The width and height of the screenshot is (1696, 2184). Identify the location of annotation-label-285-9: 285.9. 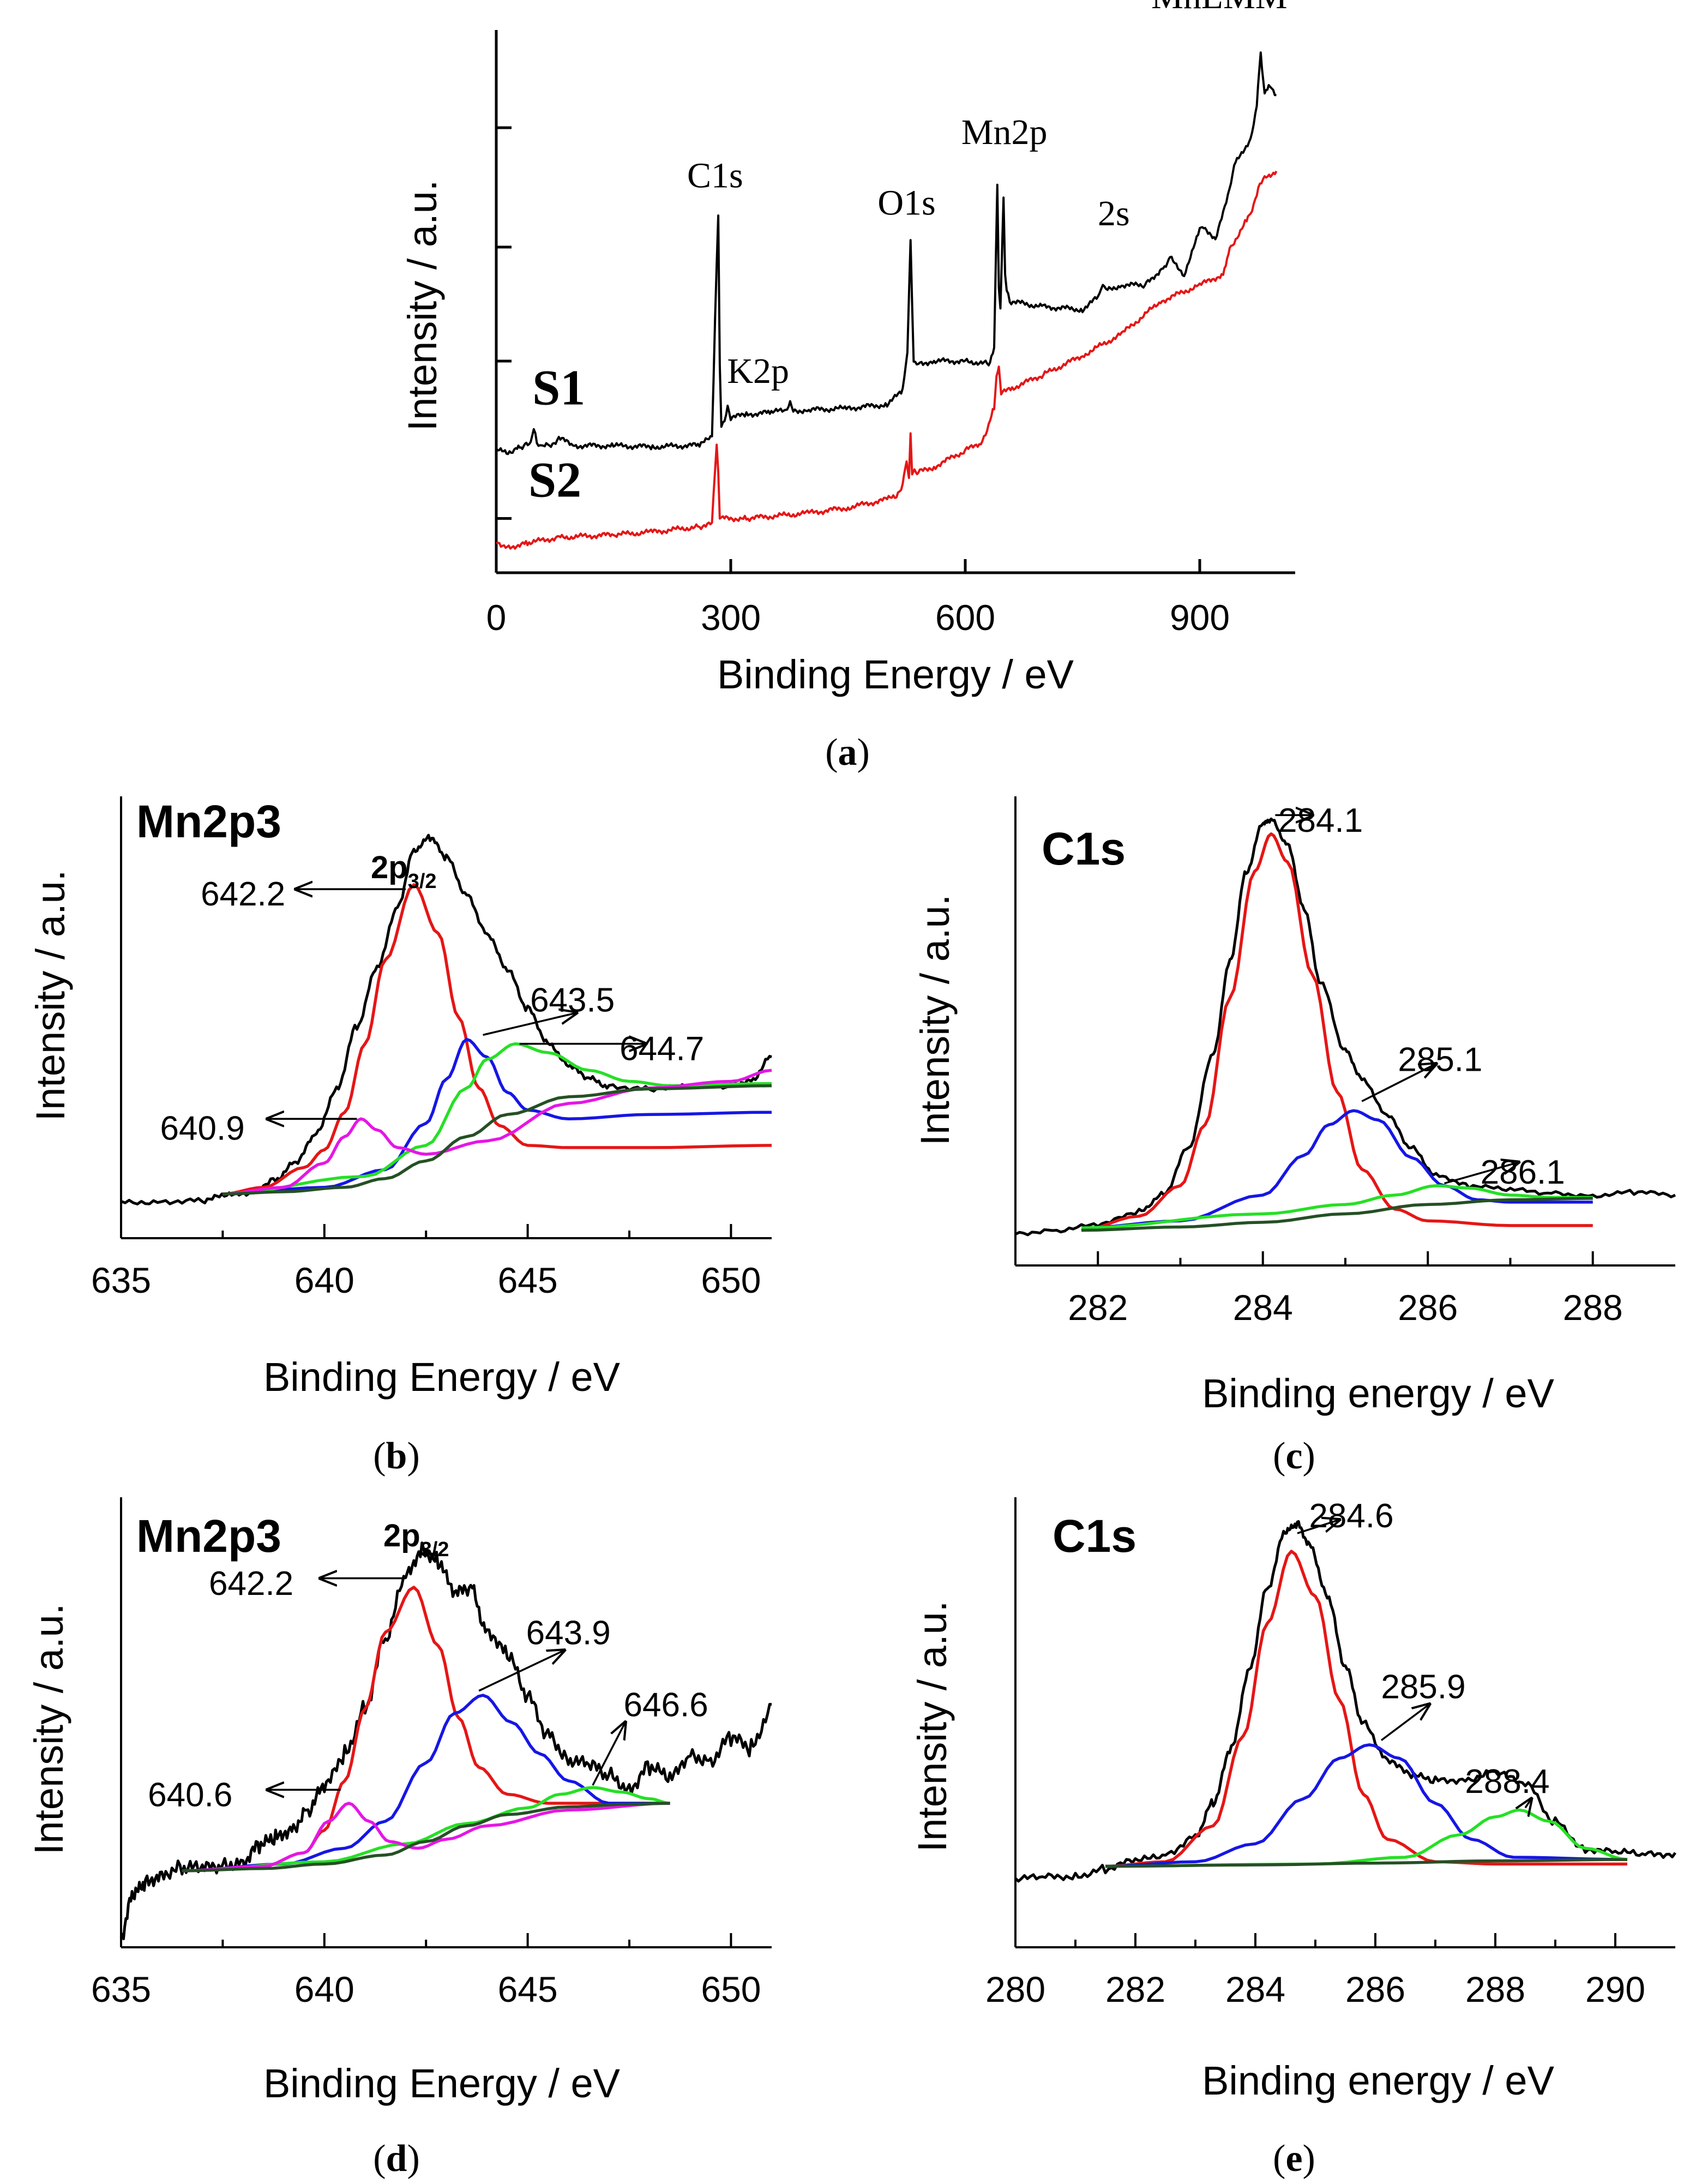
(1423, 1687).